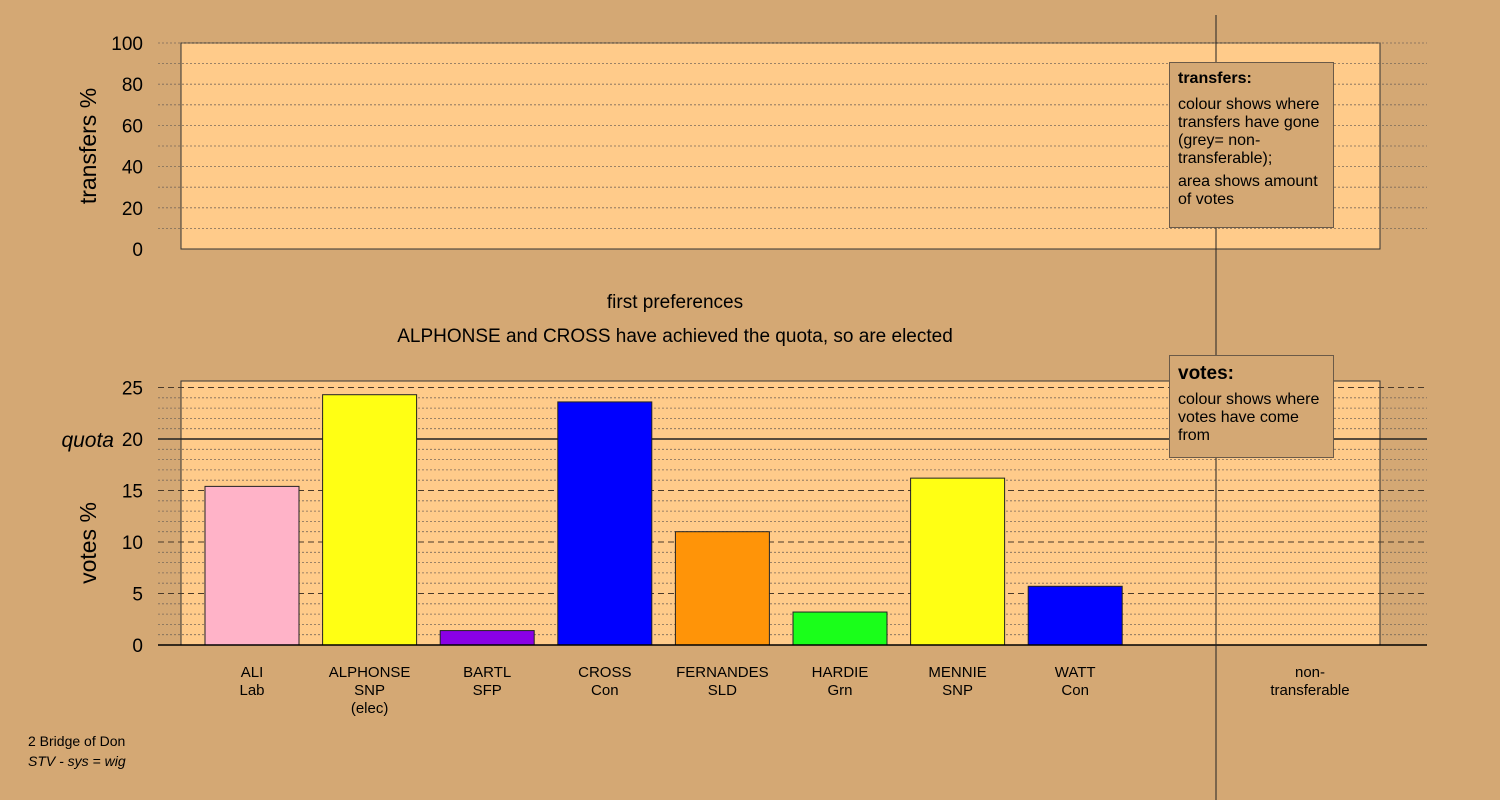 The height and width of the screenshot is (800, 1500). I want to click on bar-hardie, so click(840, 628).